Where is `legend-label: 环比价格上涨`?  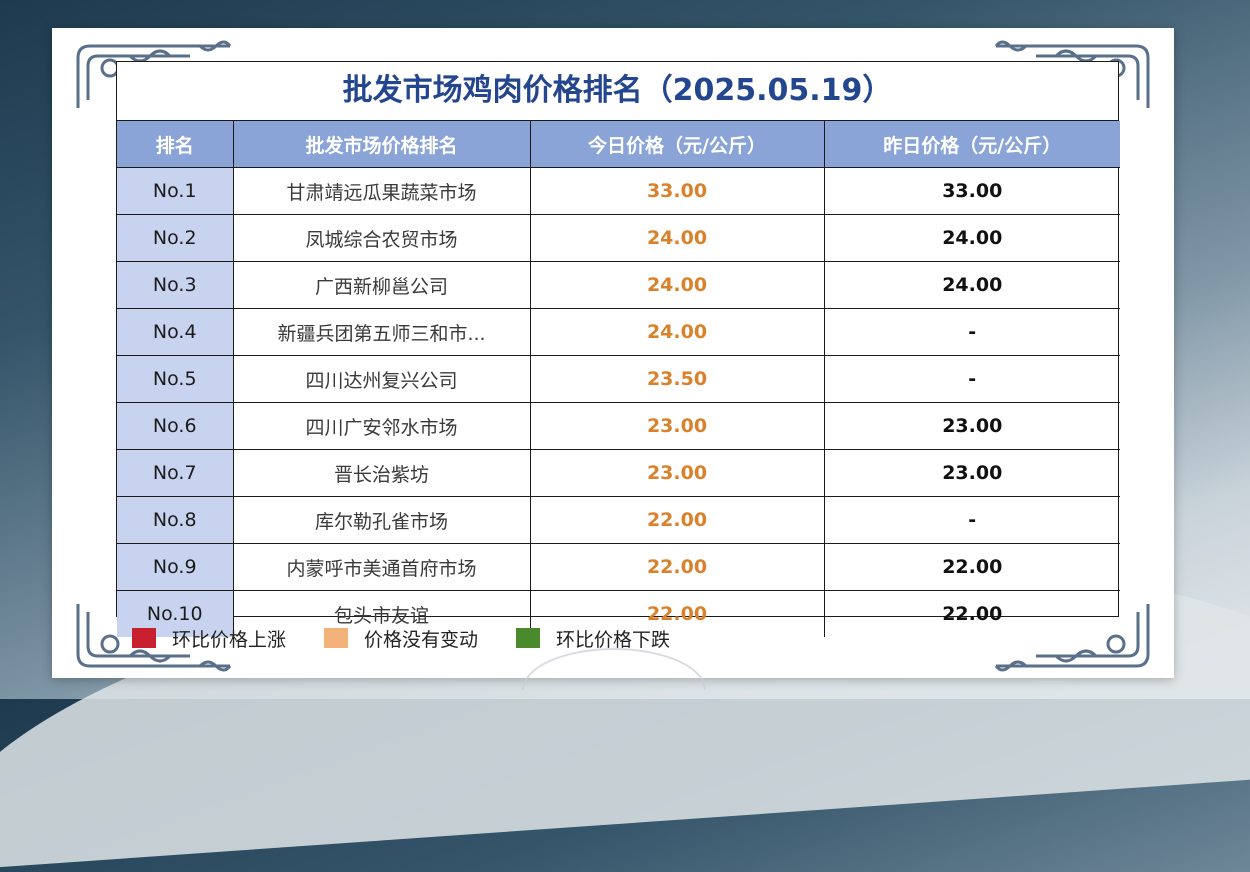
legend-label: 环比价格上涨 is located at coordinates (229, 639).